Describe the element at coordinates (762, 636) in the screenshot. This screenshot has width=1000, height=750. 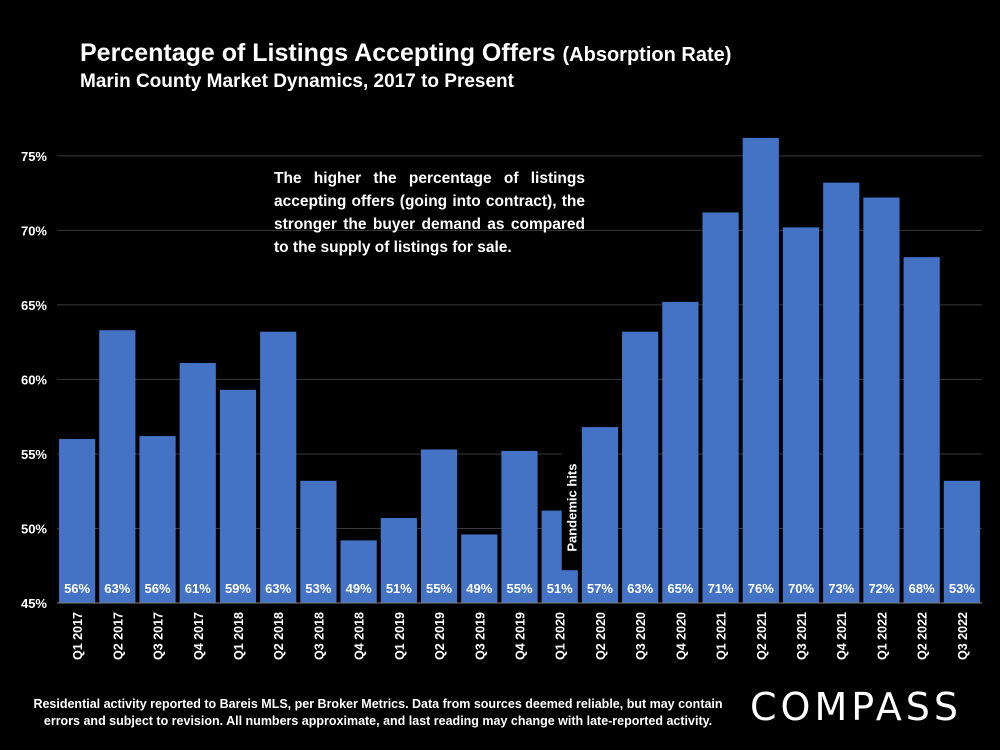
I see `x-tick-label: Q2 2021` at that location.